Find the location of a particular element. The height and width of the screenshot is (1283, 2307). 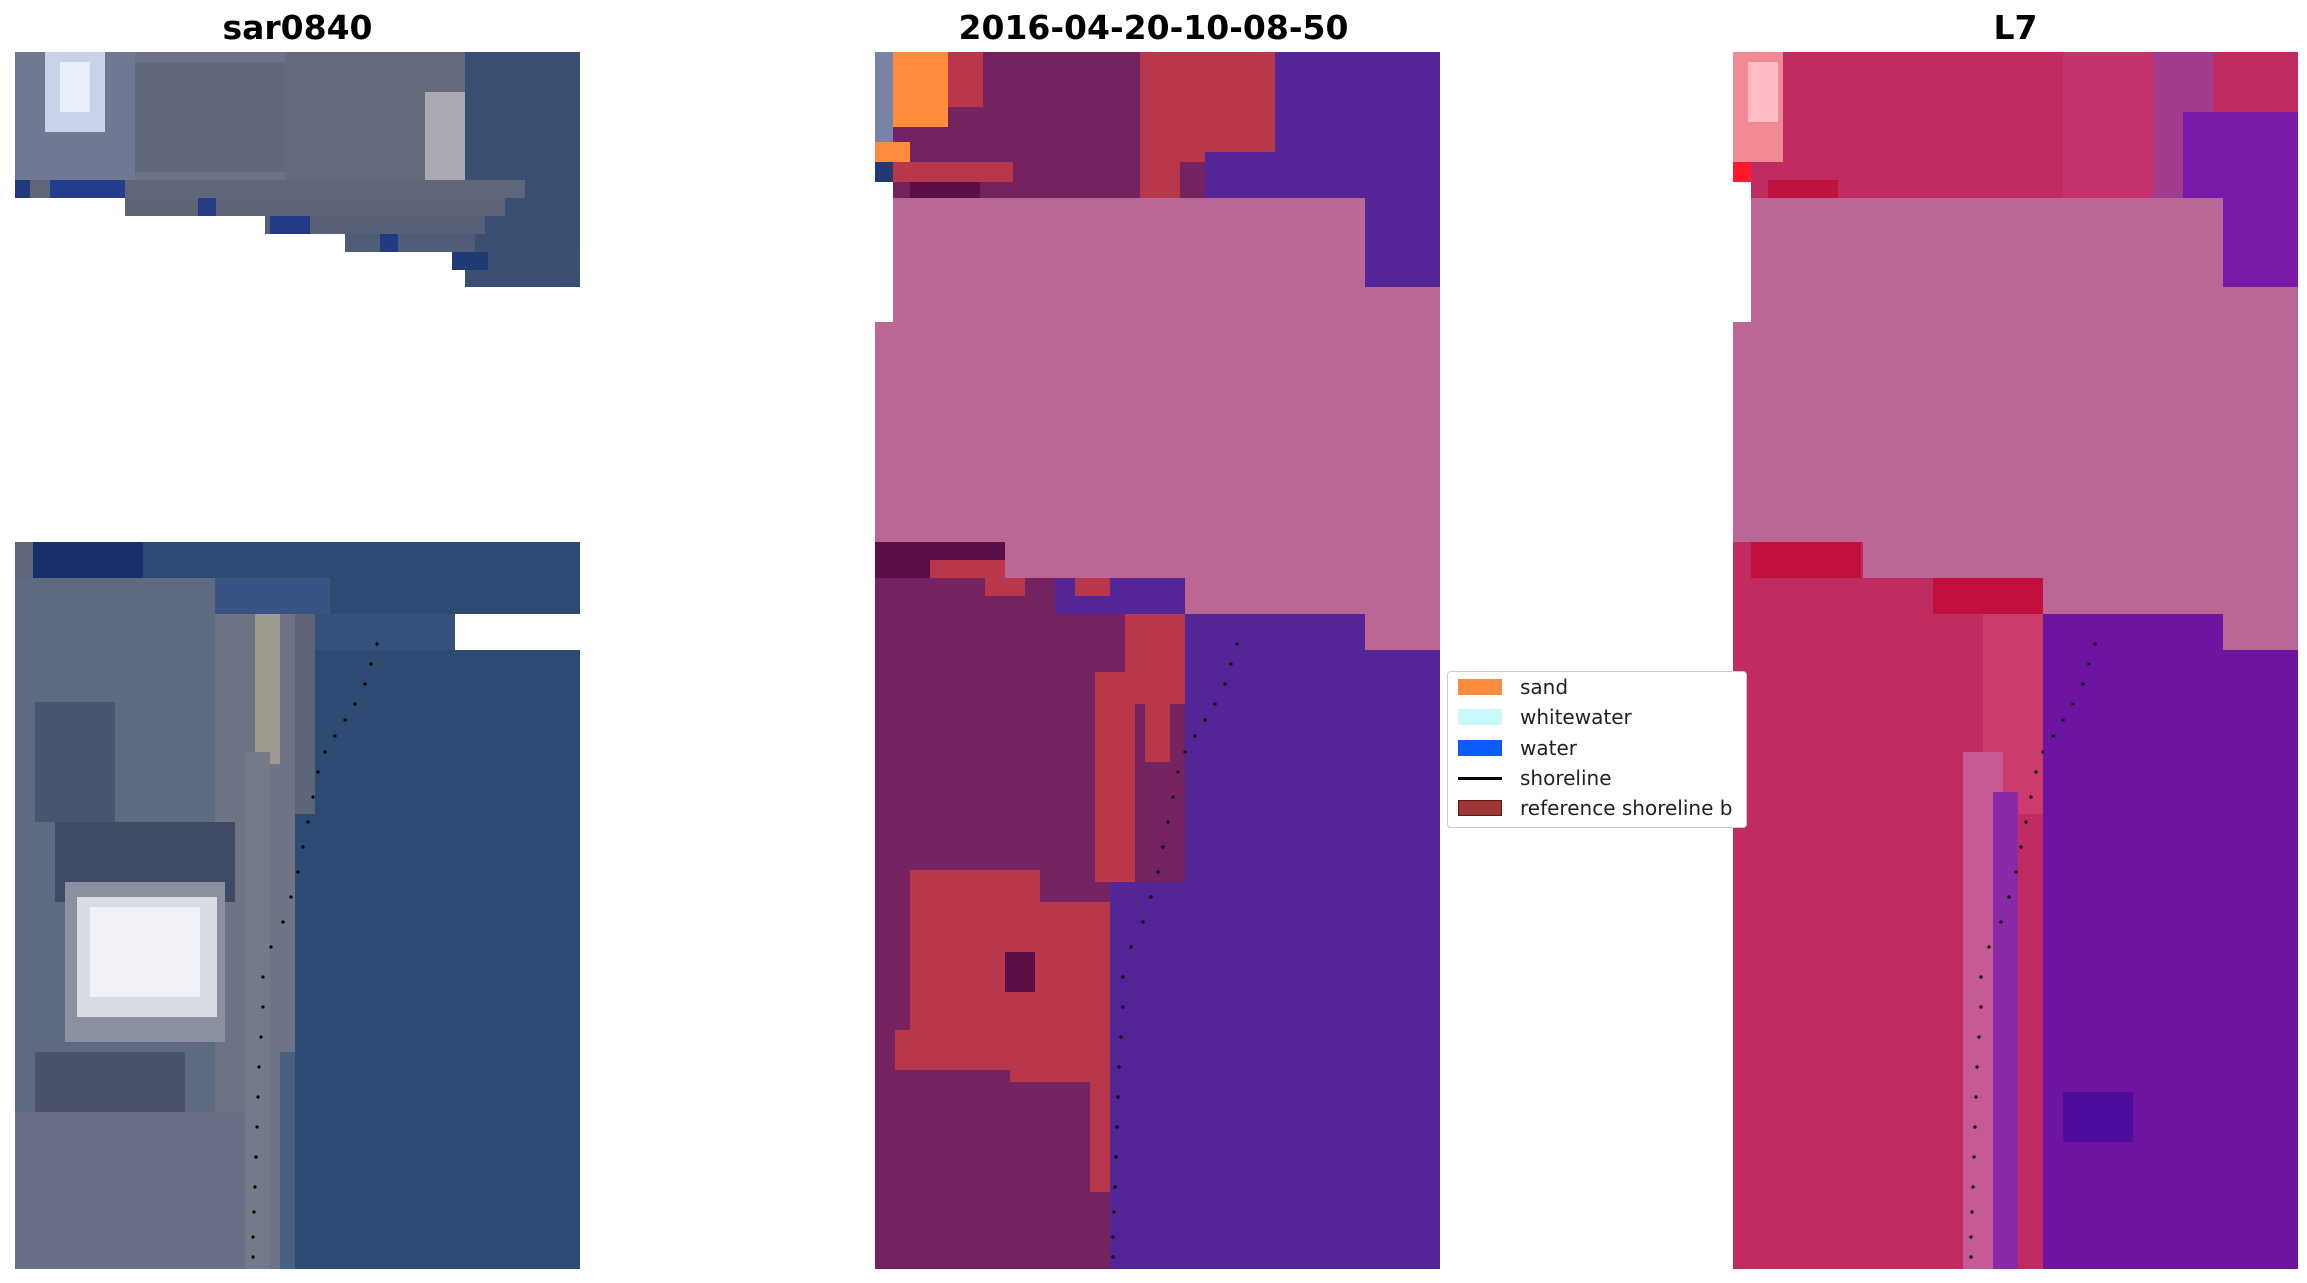

panel-title-3: L7 is located at coordinates (2015, 27).